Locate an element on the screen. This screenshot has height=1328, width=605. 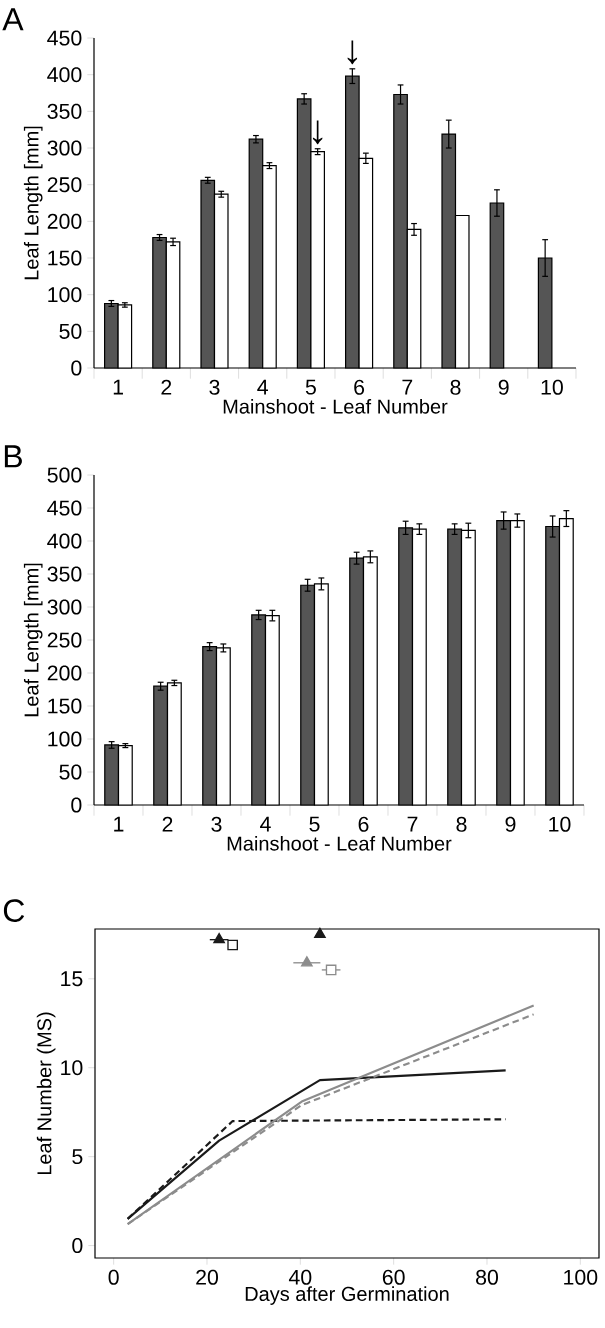
x-tick-label: 20 is located at coordinates (207, 1277).